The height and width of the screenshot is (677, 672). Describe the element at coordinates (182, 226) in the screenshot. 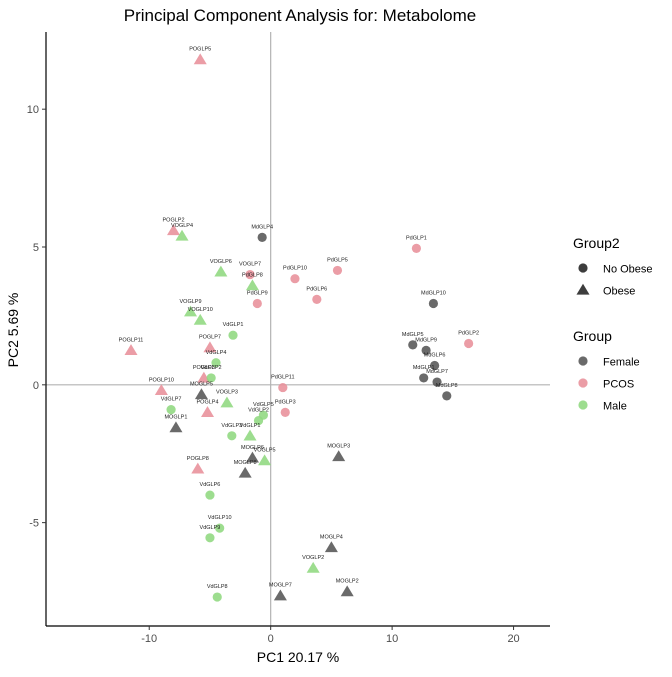

I see `point-label: VOGLP4` at that location.